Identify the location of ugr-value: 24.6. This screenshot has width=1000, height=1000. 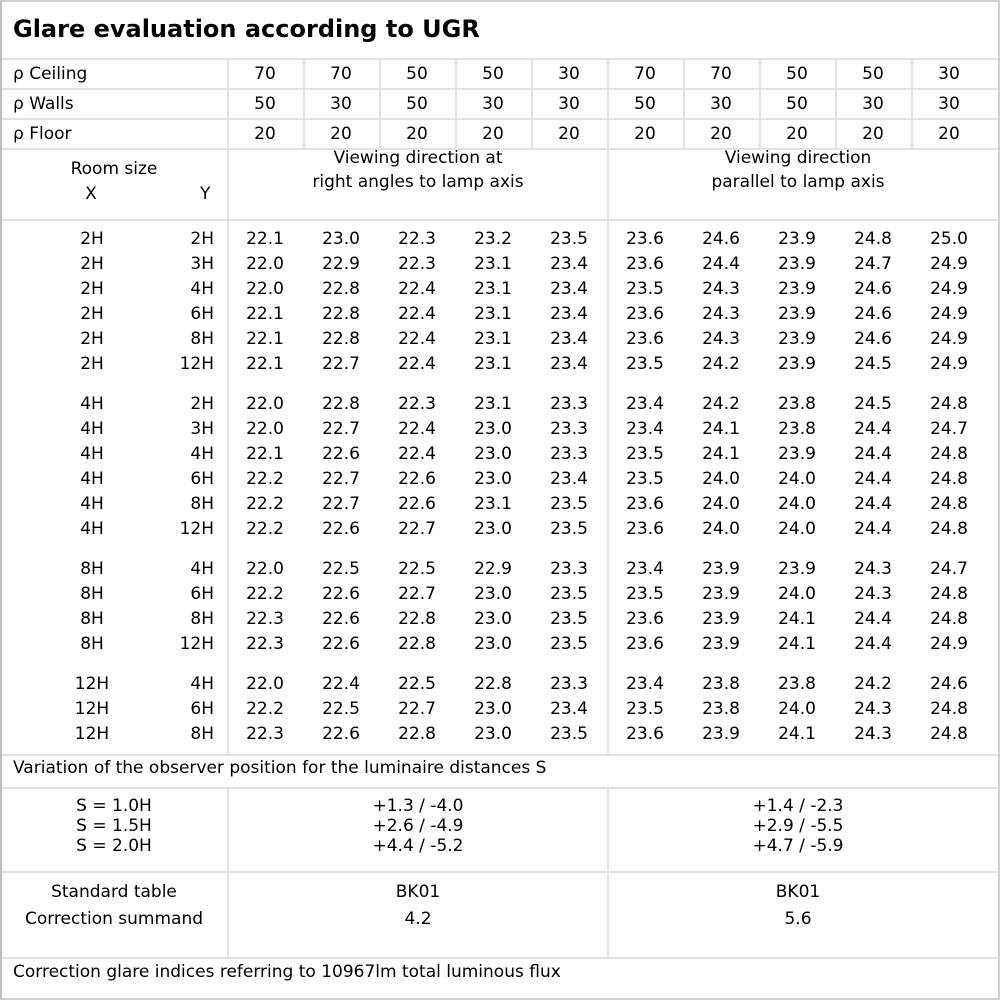
(721, 239).